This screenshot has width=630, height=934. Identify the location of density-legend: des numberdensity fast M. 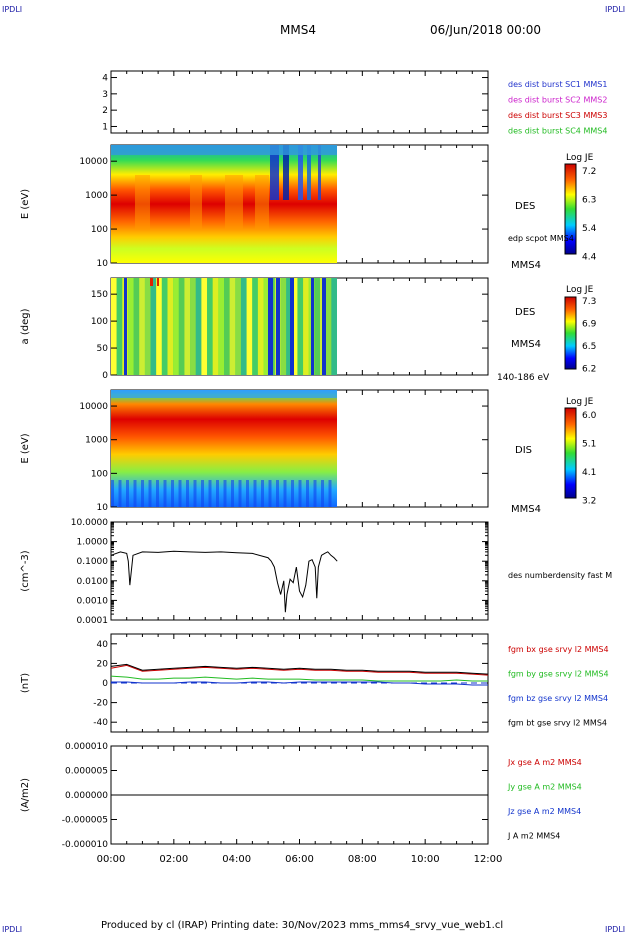
(560, 575).